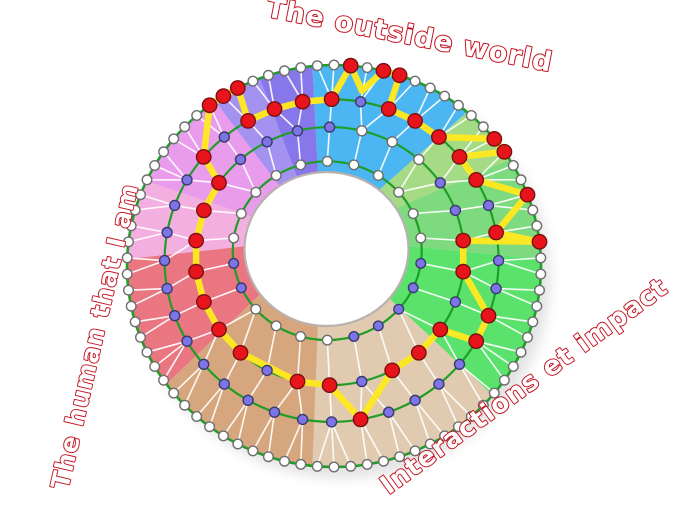  What do you see at coordinates (465, 321) in the screenshot?
I see `sector-green-bright` at bounding box center [465, 321].